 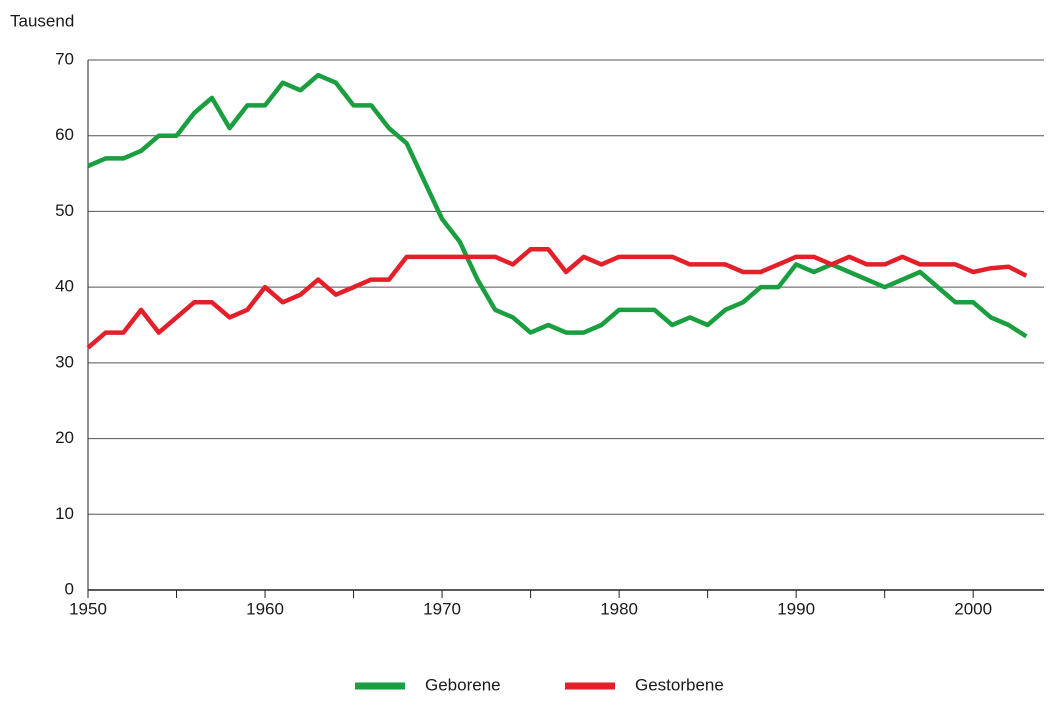 What do you see at coordinates (64, 286) in the screenshot?
I see `y-tick-label: 40` at bounding box center [64, 286].